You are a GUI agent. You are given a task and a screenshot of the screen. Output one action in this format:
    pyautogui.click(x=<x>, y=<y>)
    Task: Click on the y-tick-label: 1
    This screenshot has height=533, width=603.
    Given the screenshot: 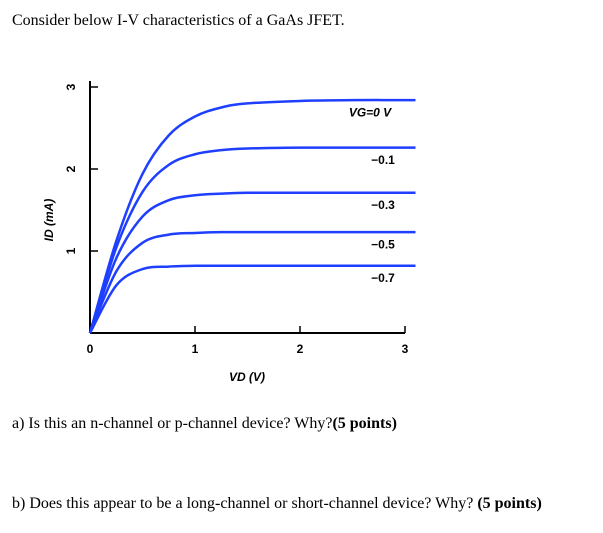 What is the action you would take?
    pyautogui.click(x=71, y=250)
    